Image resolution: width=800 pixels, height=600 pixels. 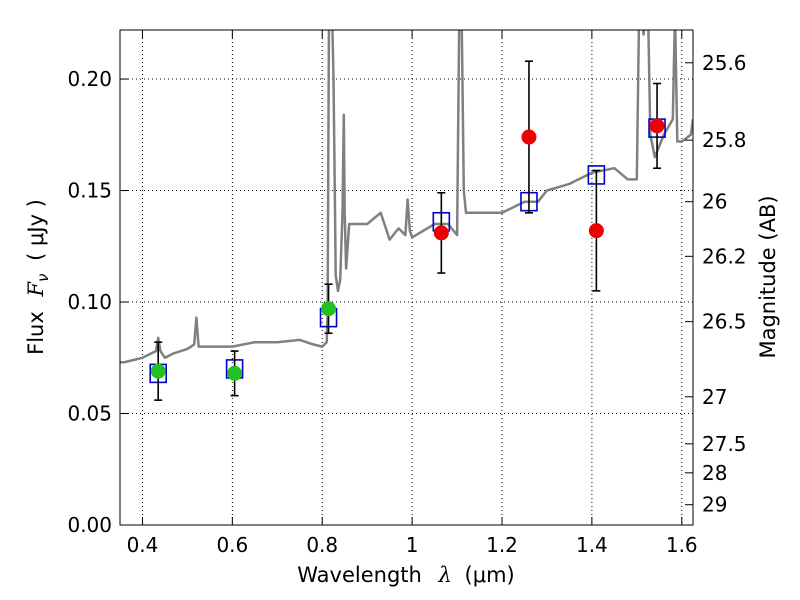 What do you see at coordinates (724, 256) in the screenshot?
I see `y2-tick-label: 26.2` at bounding box center [724, 256].